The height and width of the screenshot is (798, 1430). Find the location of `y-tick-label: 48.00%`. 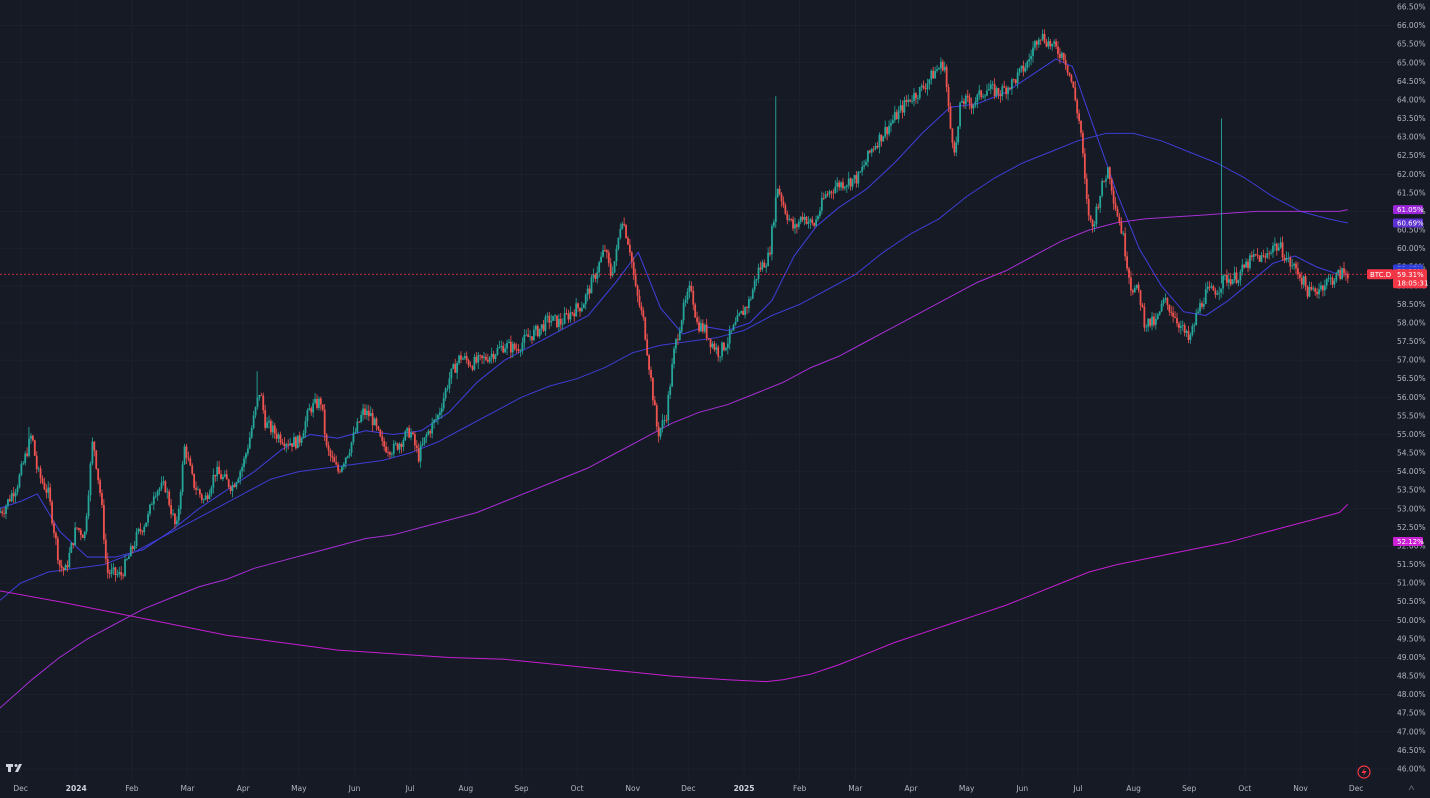

y-tick-label: 48.00% is located at coordinates (1411, 694).